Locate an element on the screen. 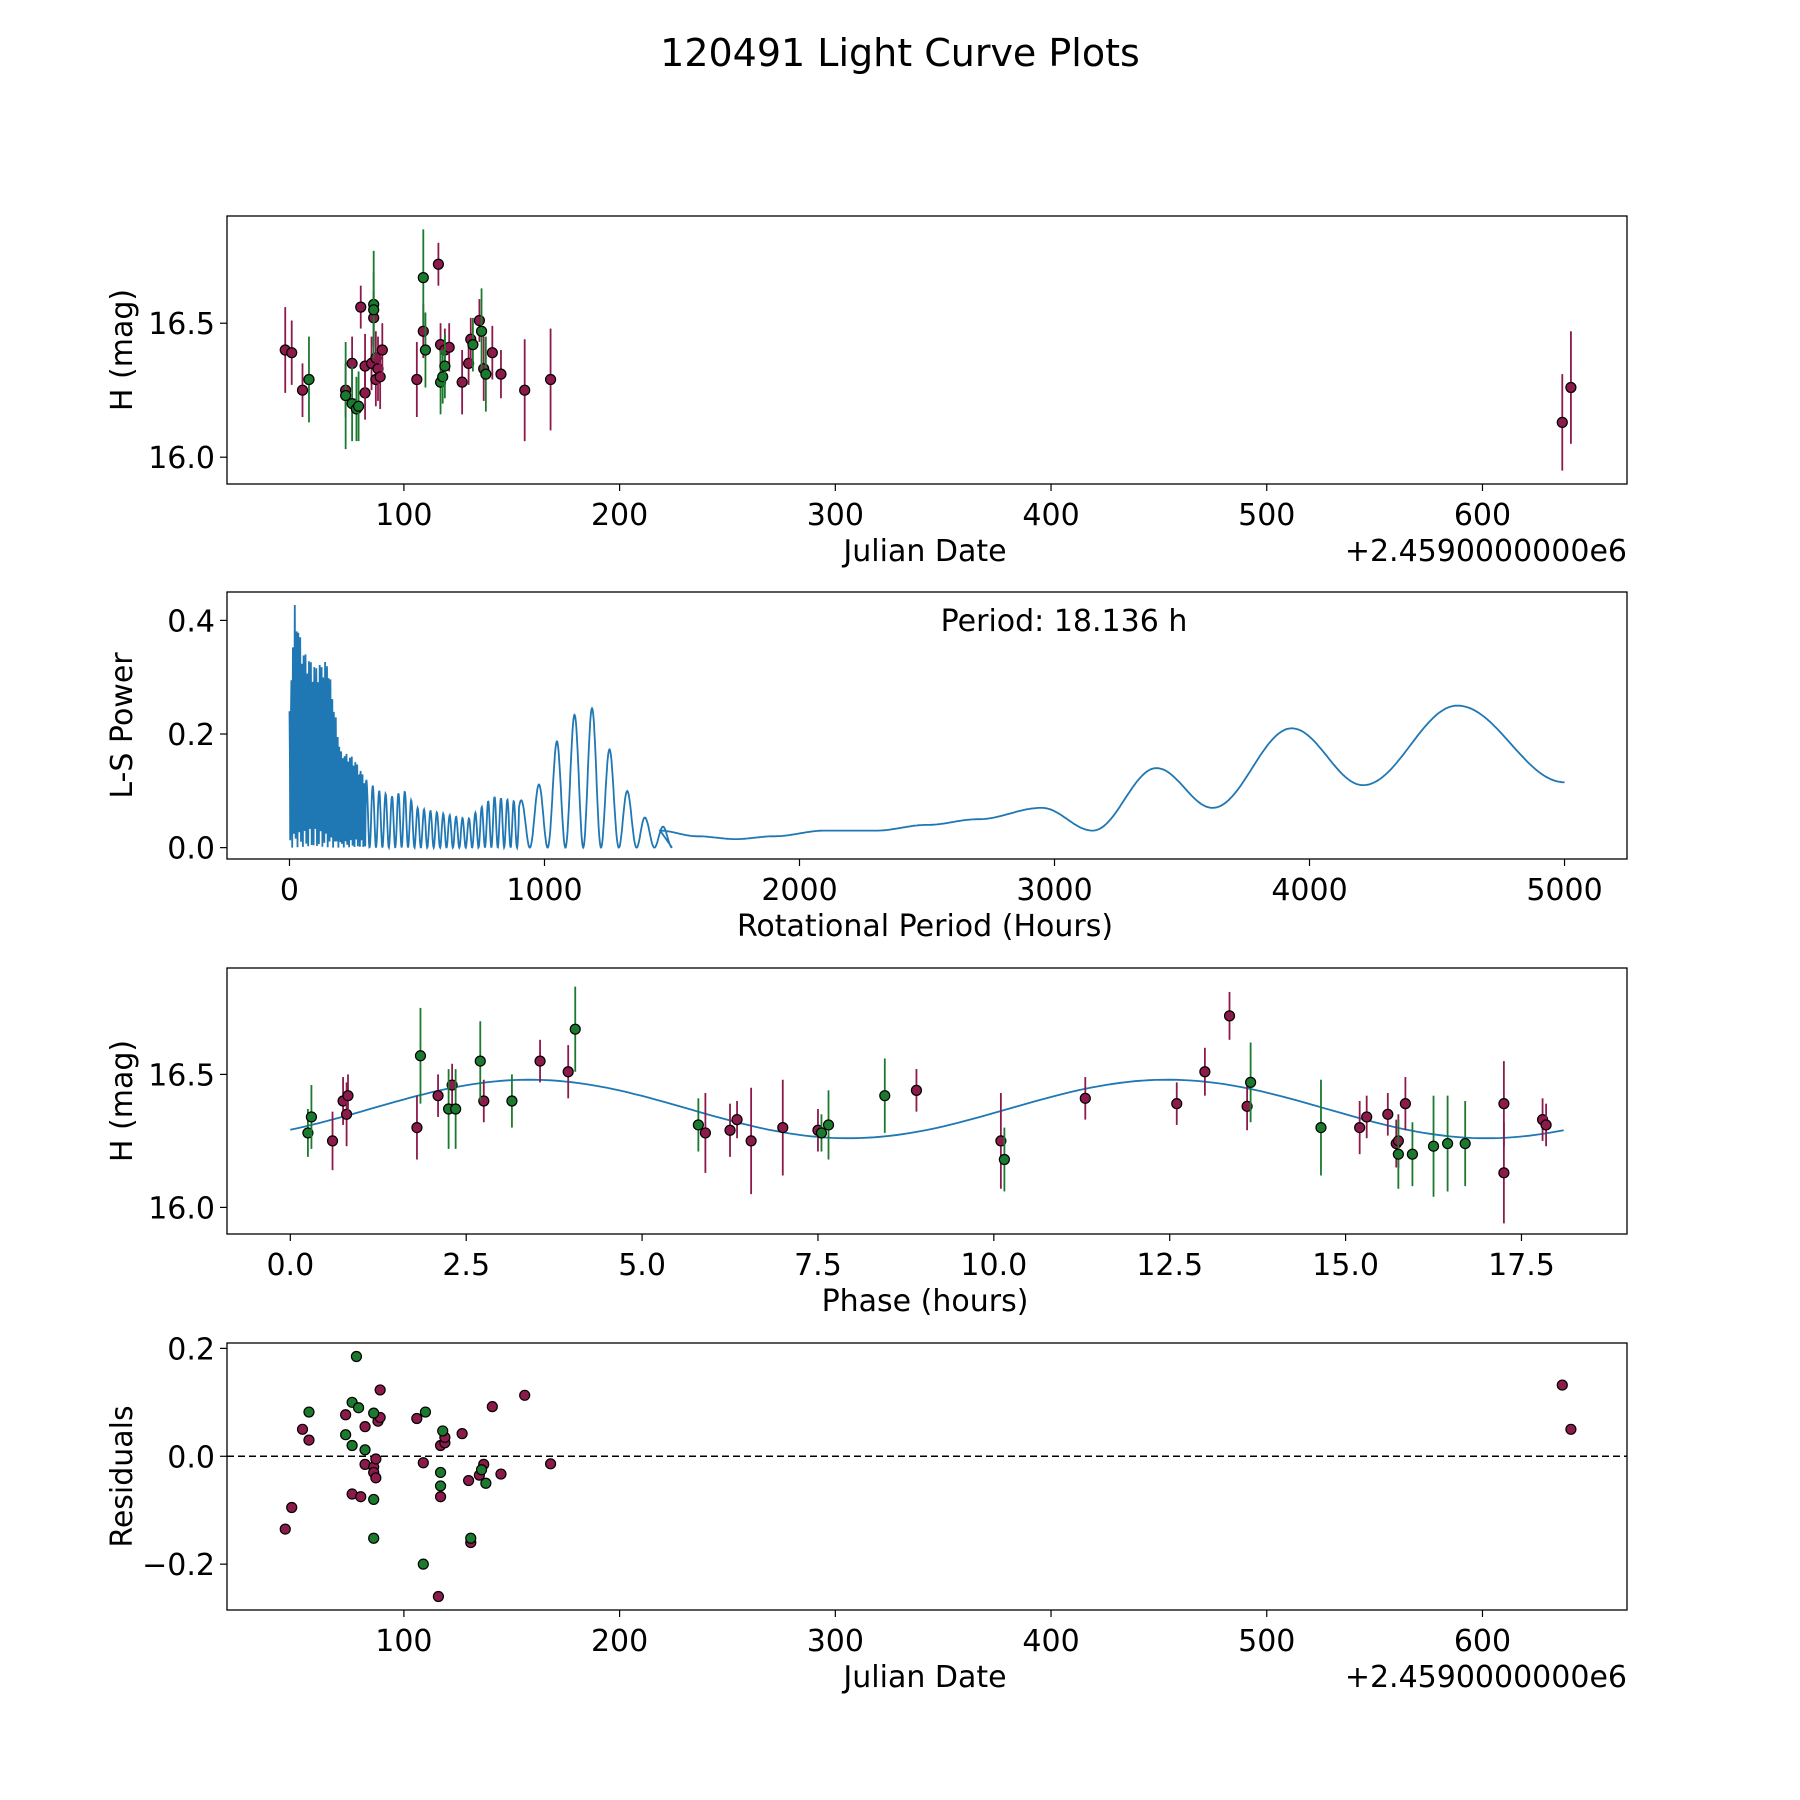  phased-xtick-label: 5.0 is located at coordinates (642, 1265).